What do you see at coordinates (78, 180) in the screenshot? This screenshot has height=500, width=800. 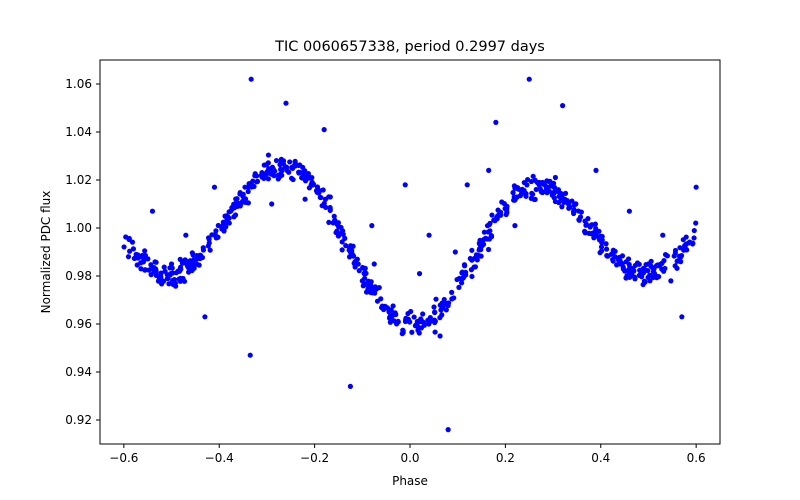 I see `y-tick-label: 1.02` at bounding box center [78, 180].